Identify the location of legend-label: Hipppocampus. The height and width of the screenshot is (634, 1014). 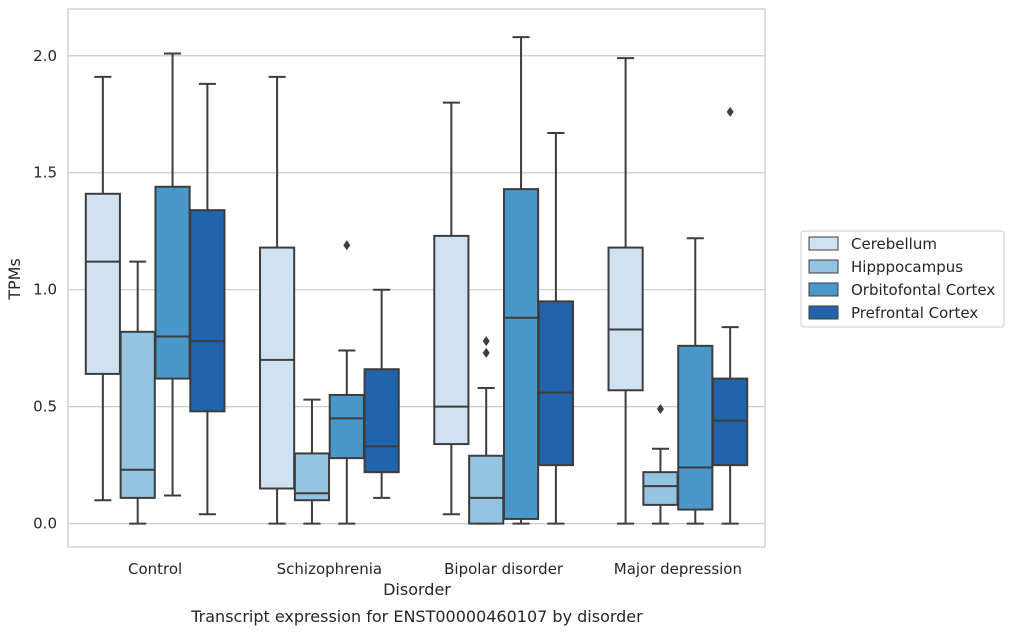
(907, 267).